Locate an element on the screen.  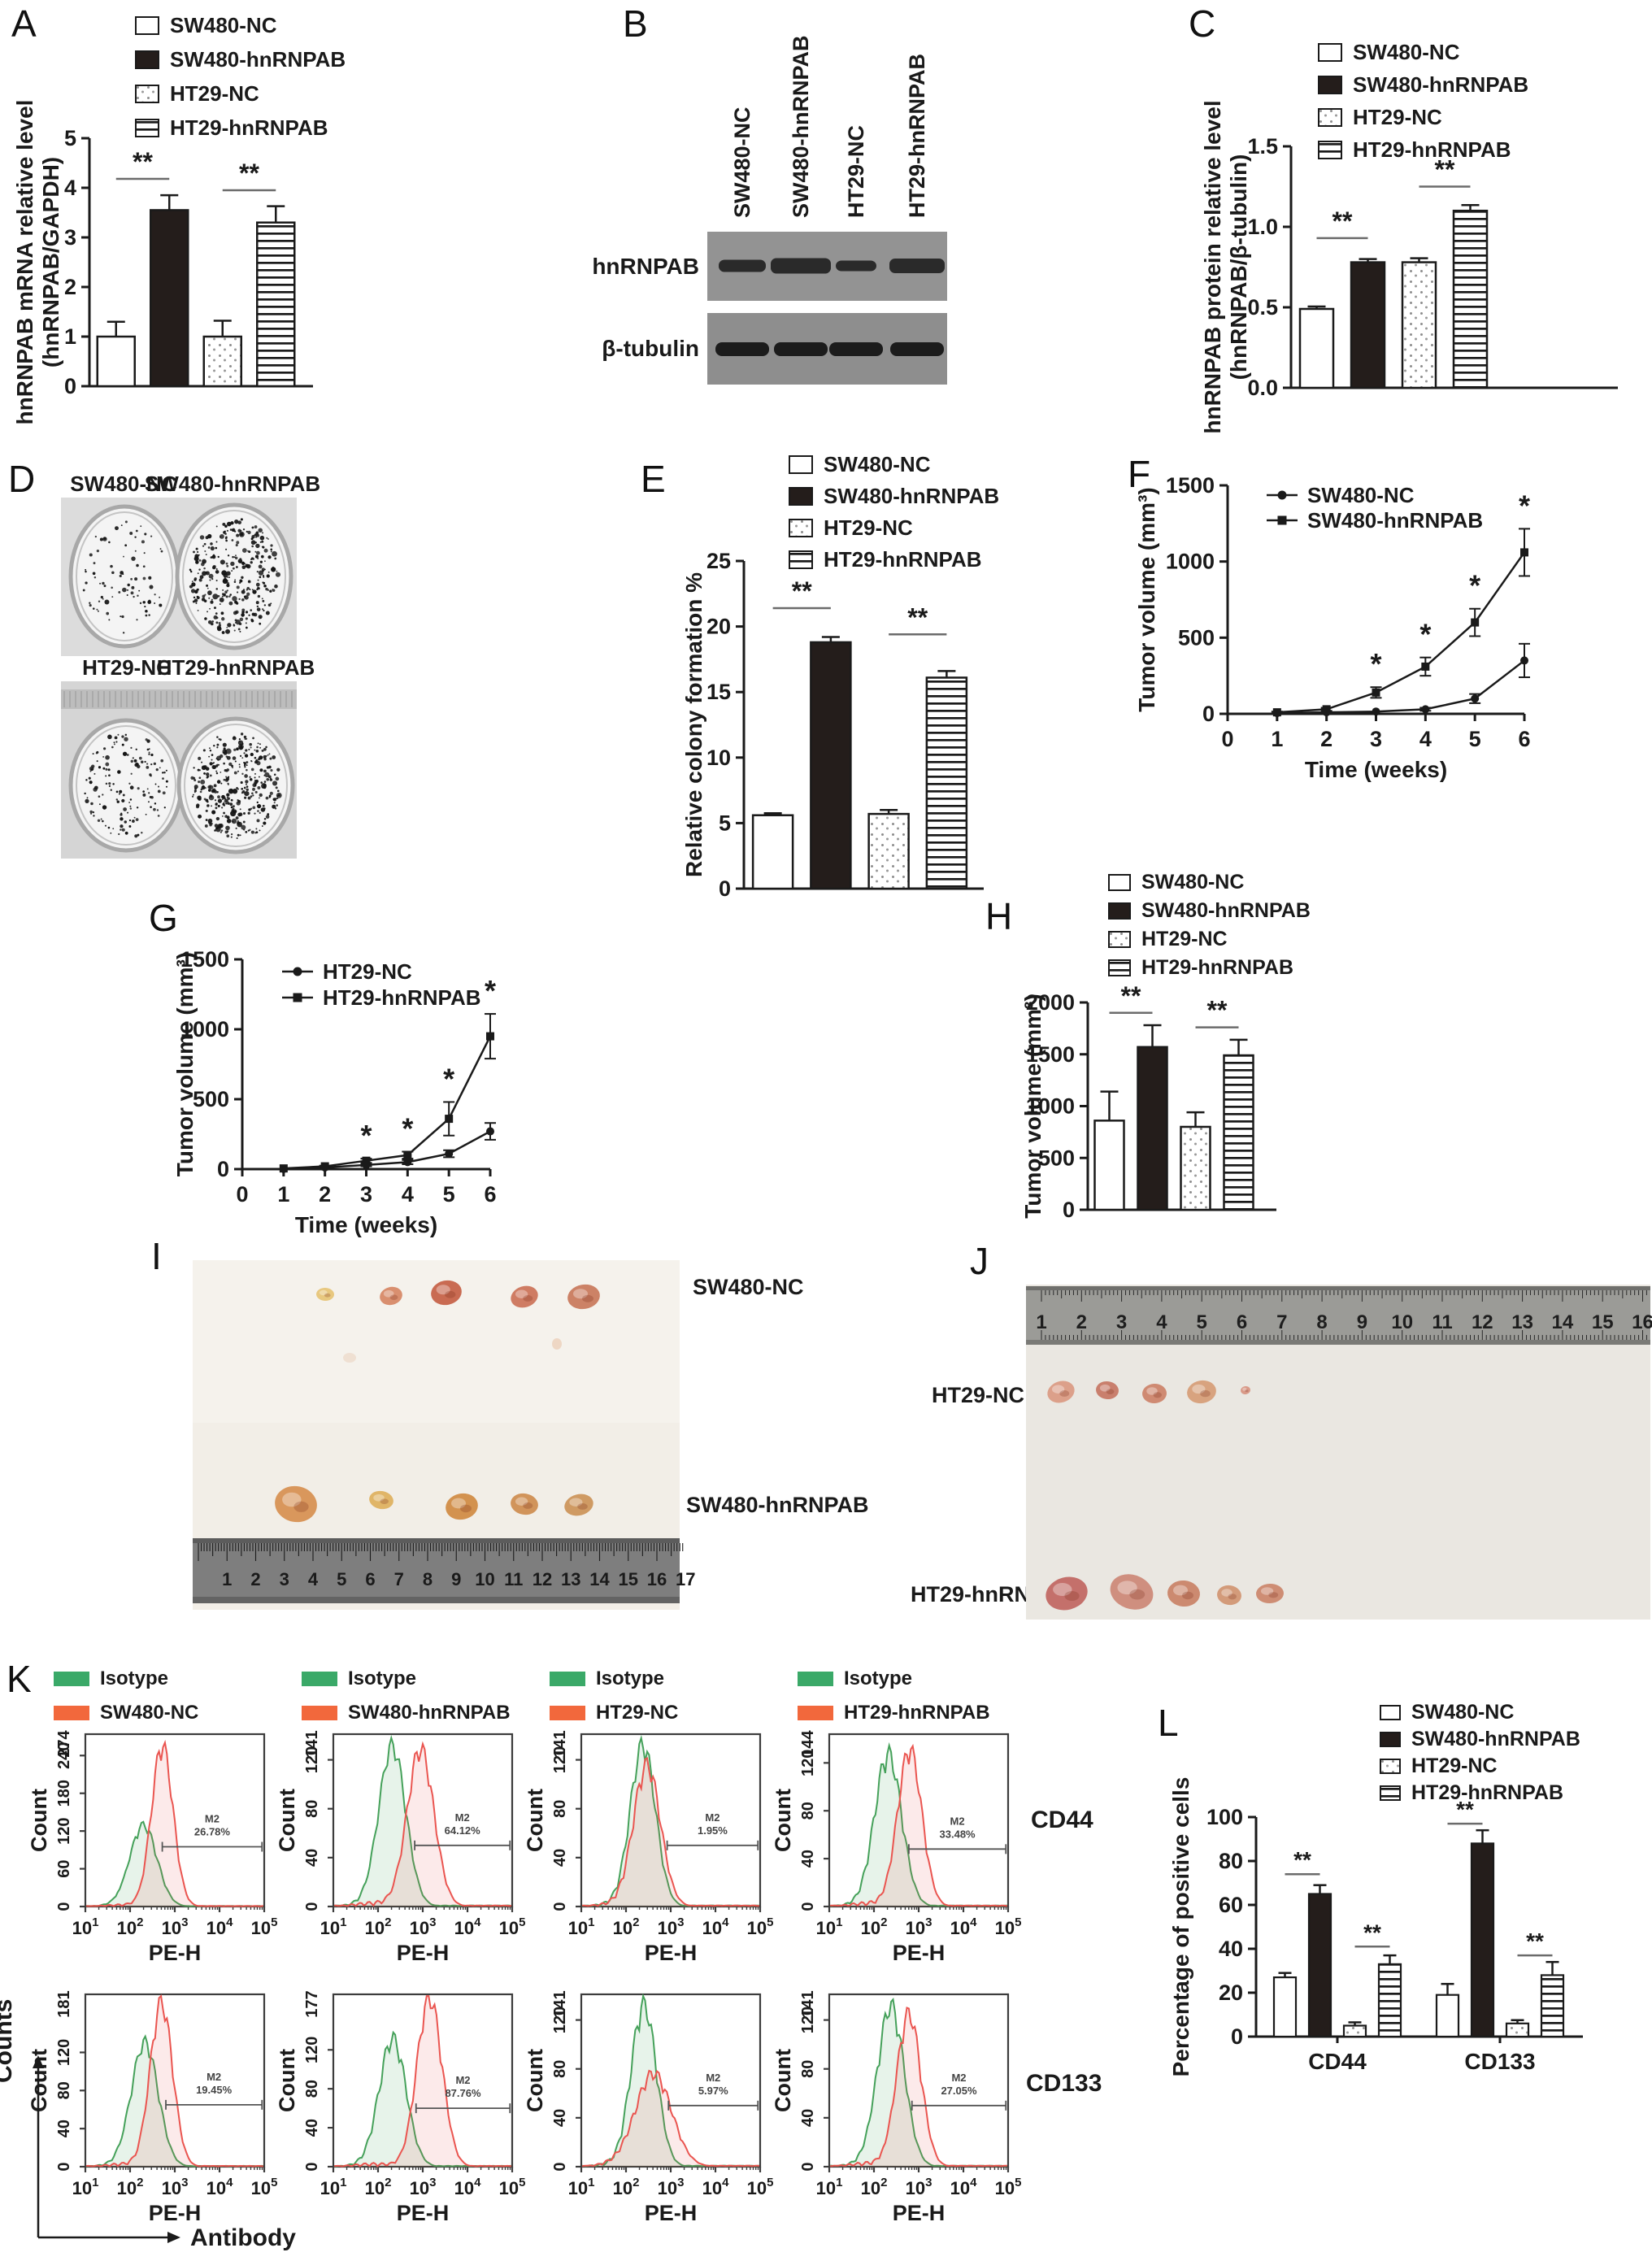
colony-label-ht29-nc: HT29-NC is located at coordinates (127, 667).